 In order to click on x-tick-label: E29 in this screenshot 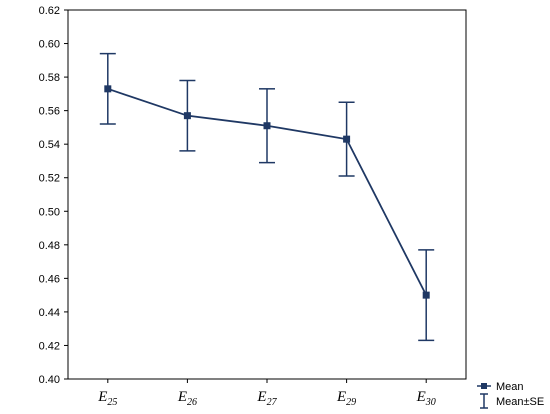, I will do `click(346, 398)`.